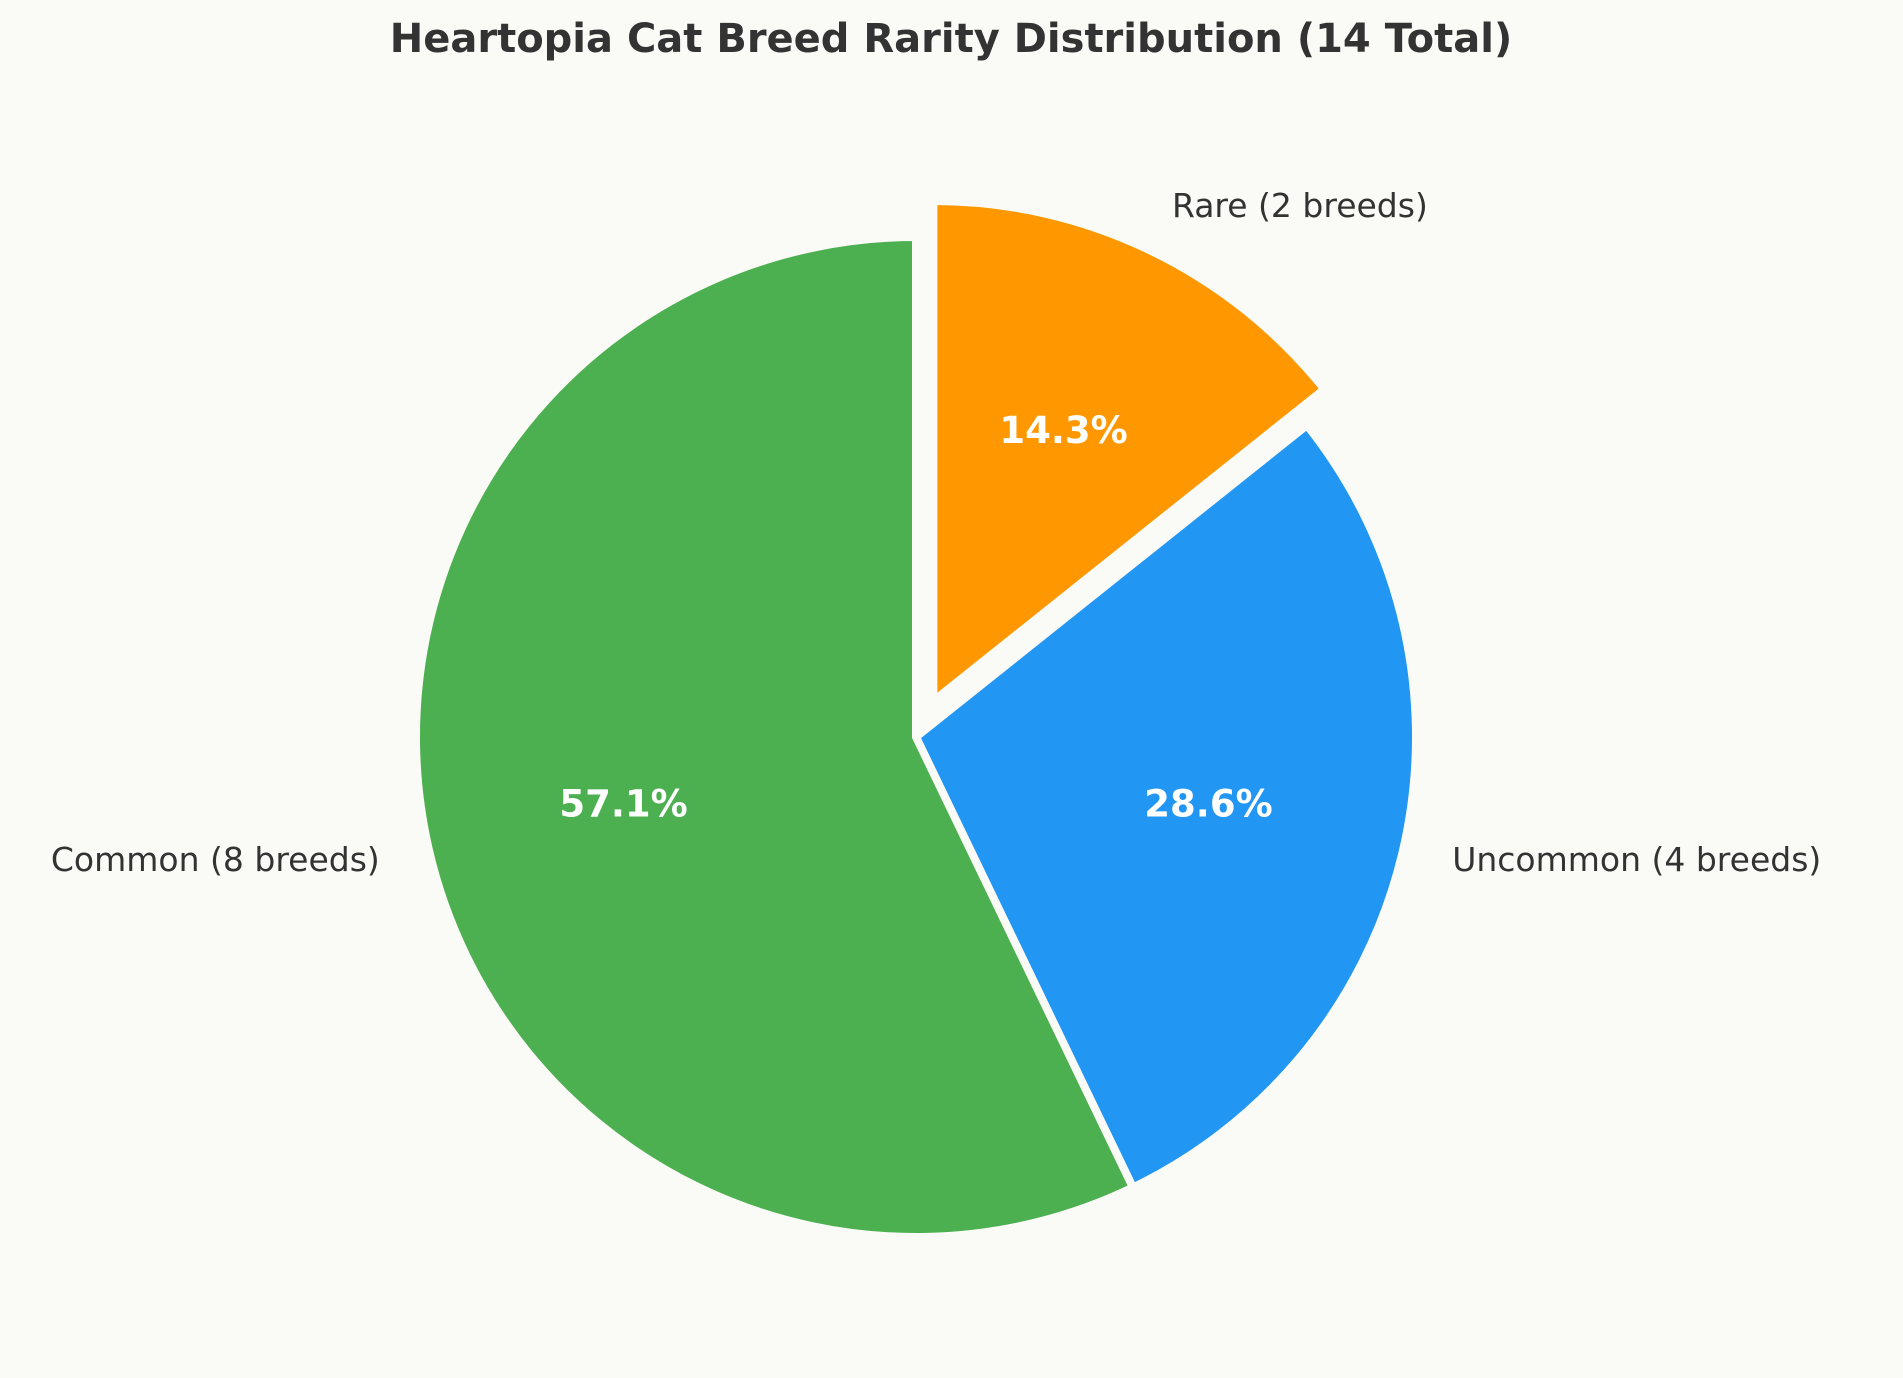 The width and height of the screenshot is (1903, 1378). Describe the element at coordinates (1063, 430) in the screenshot. I see `percent-label-rare: 14.3%` at that location.